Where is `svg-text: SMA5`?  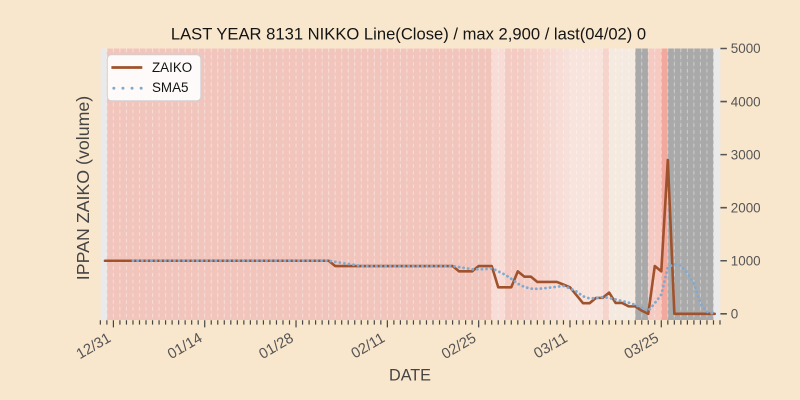
svg-text: SMA5 is located at coordinates (170, 87).